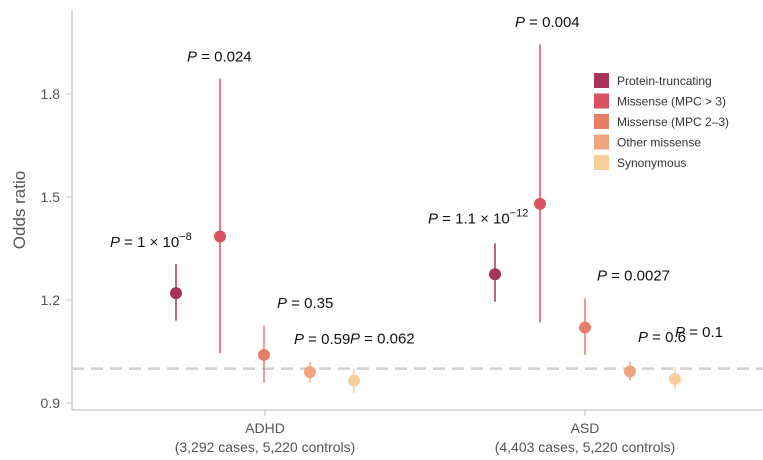 This screenshot has width=763, height=460. What do you see at coordinates (219, 57) in the screenshot?
I see `p-value-label: P = 0.024` at bounding box center [219, 57].